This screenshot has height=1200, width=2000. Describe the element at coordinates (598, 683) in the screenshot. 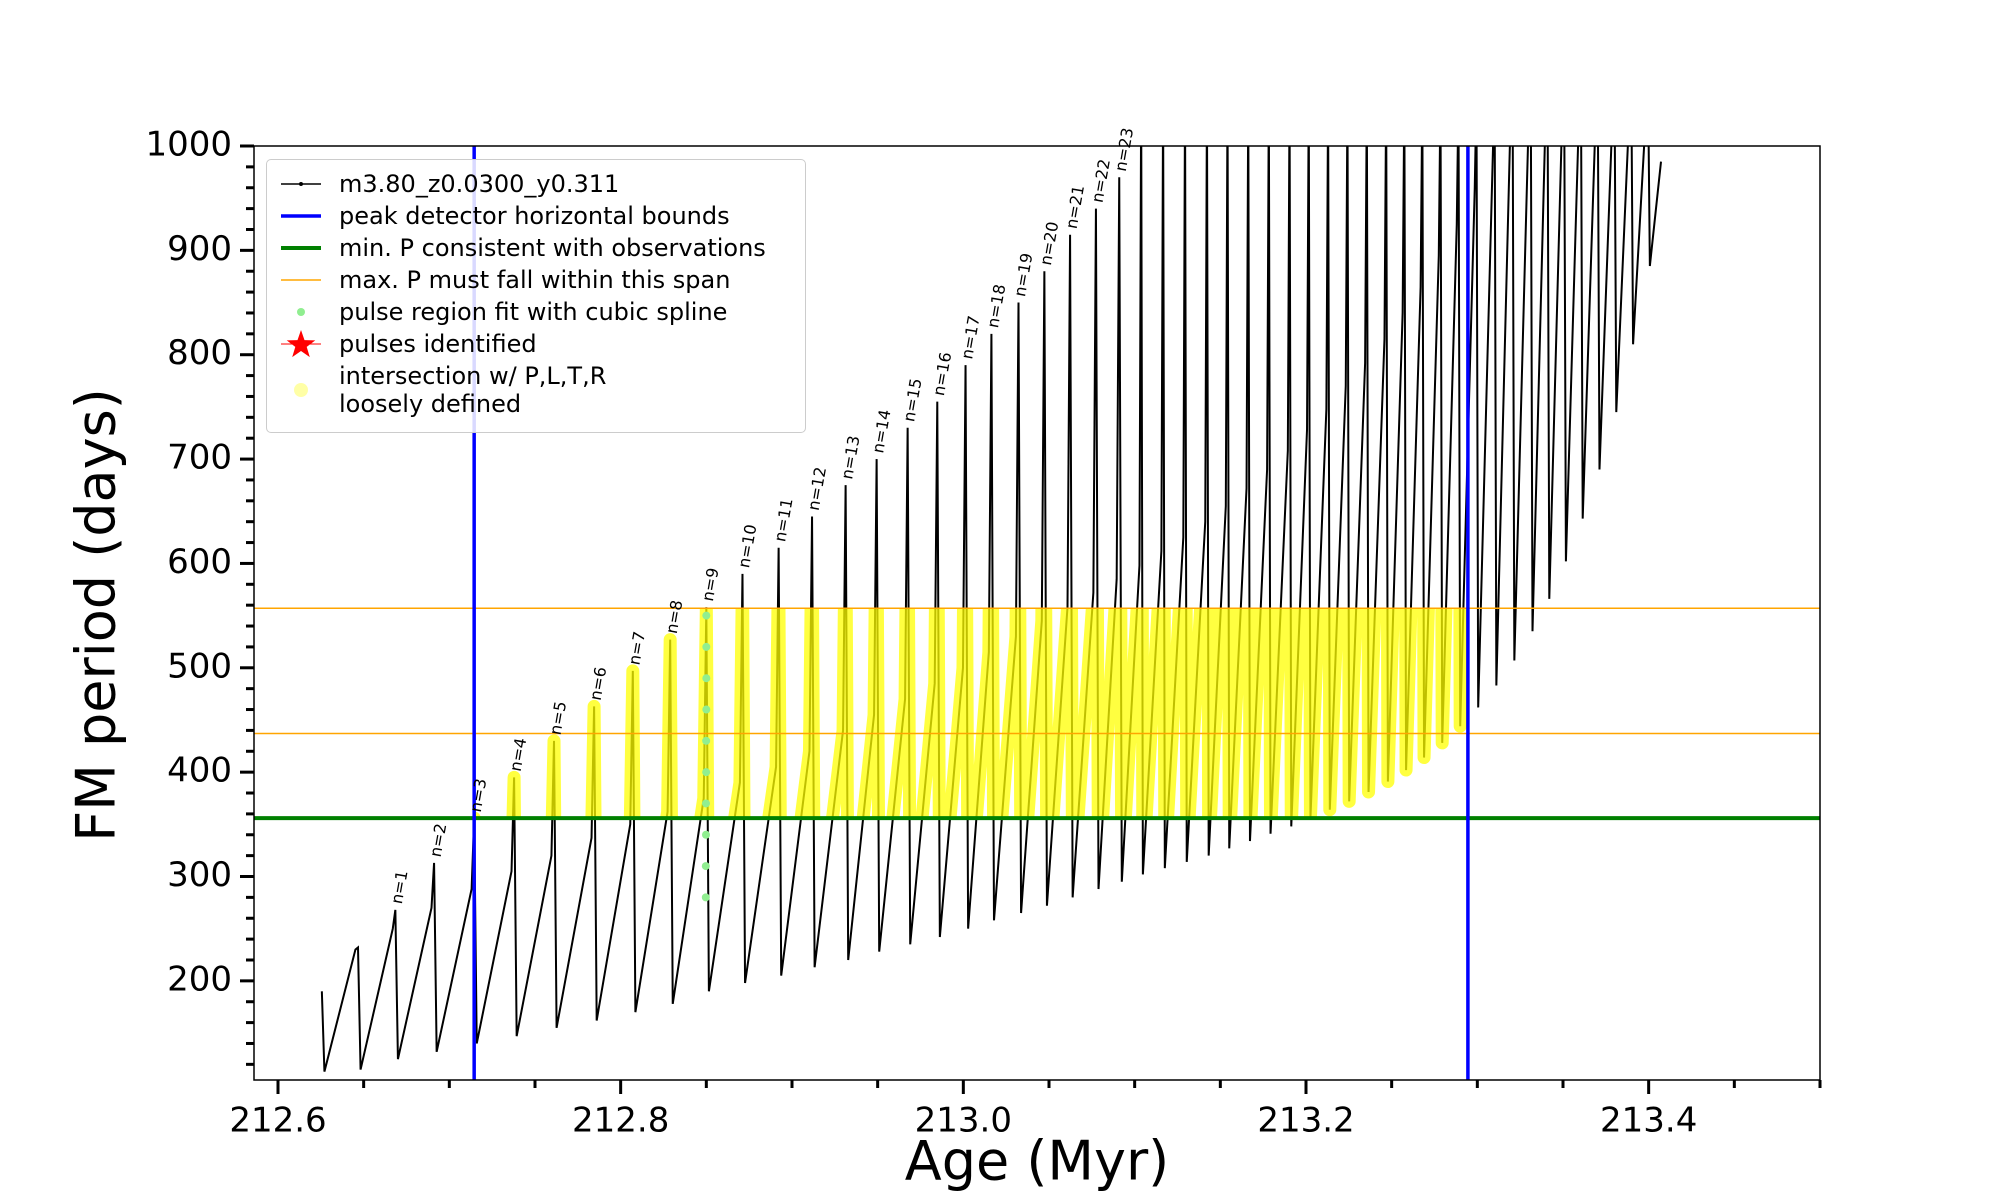

I see `pulse-label: n=6` at that location.